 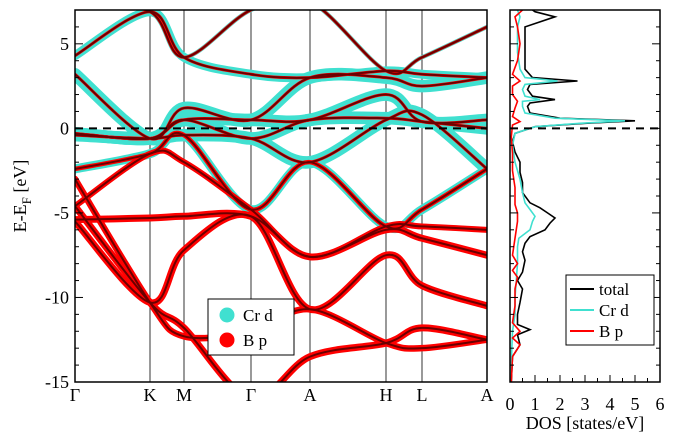 I want to click on dos-x-axis-title: DOS [states/eV], so click(x=585, y=423).